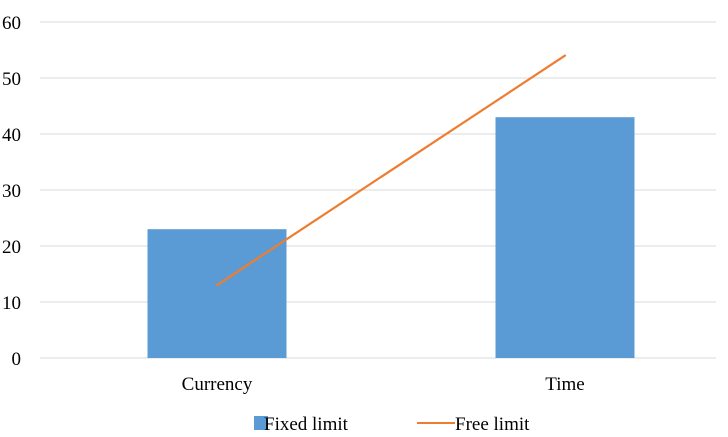 The image size is (728, 437). I want to click on y-tick-label: 10, so click(11, 303).